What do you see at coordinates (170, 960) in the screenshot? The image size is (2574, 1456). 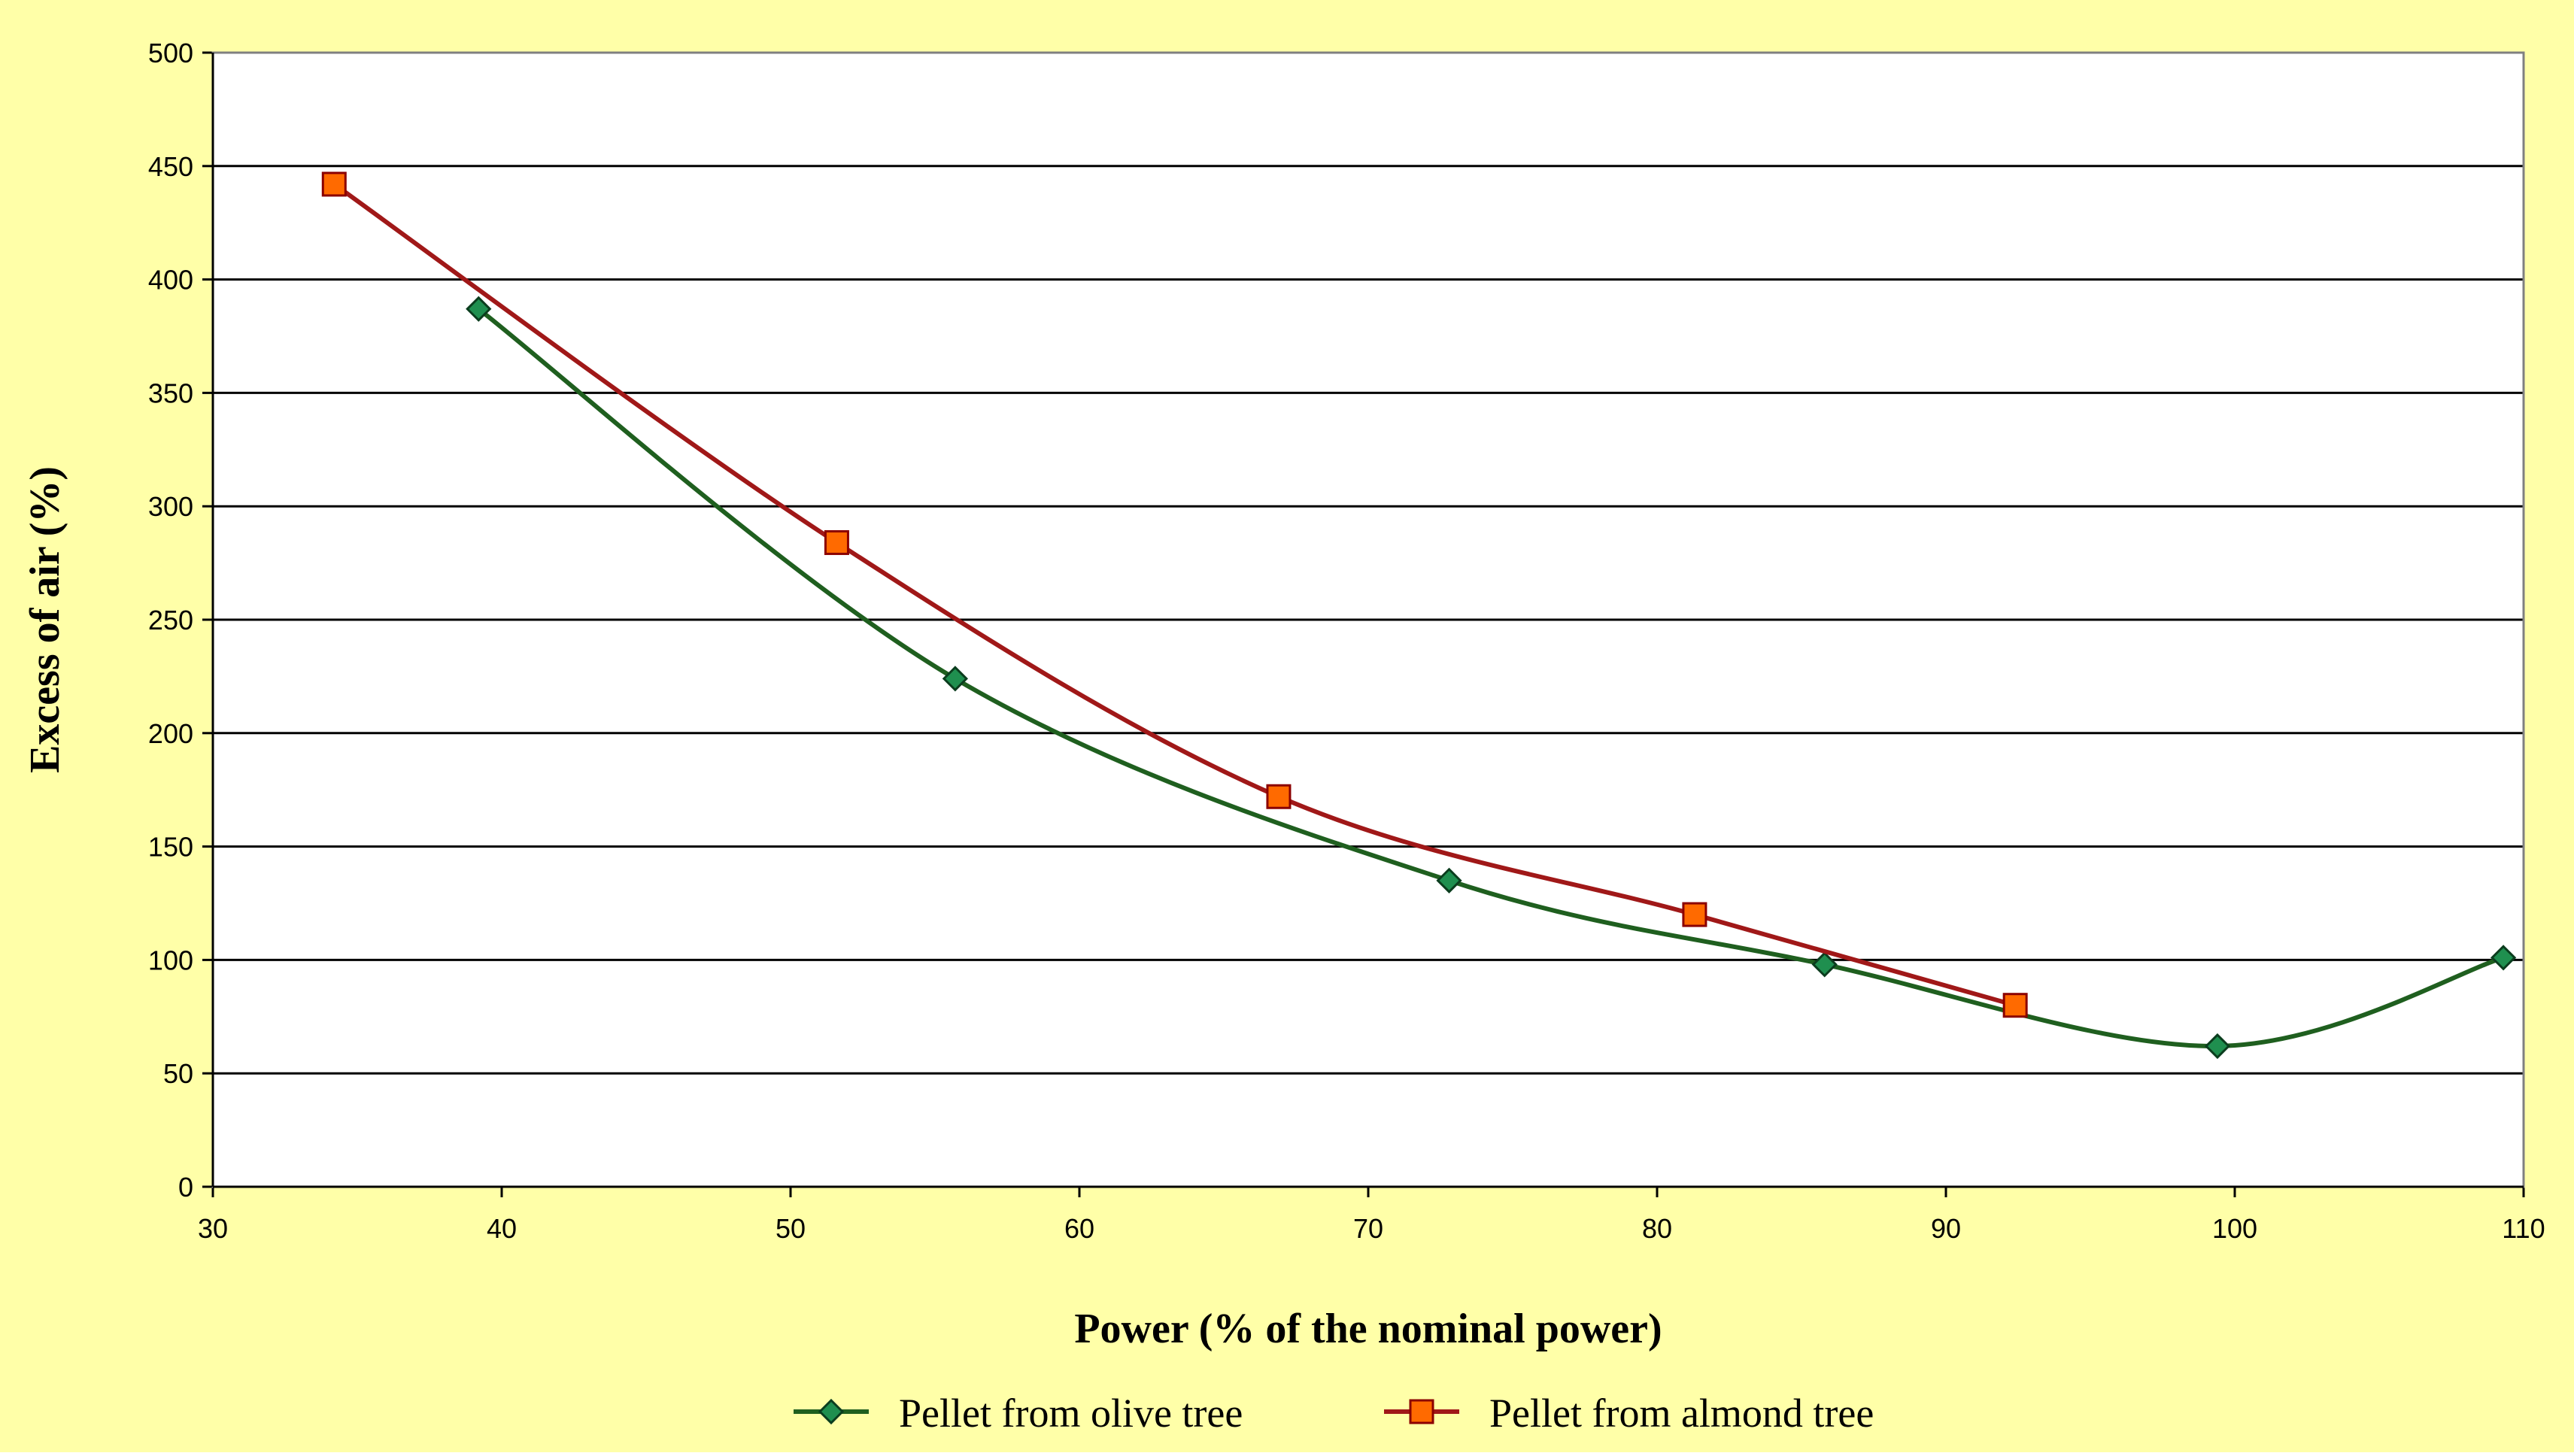 I see `y-tick-label-100: 100` at bounding box center [170, 960].